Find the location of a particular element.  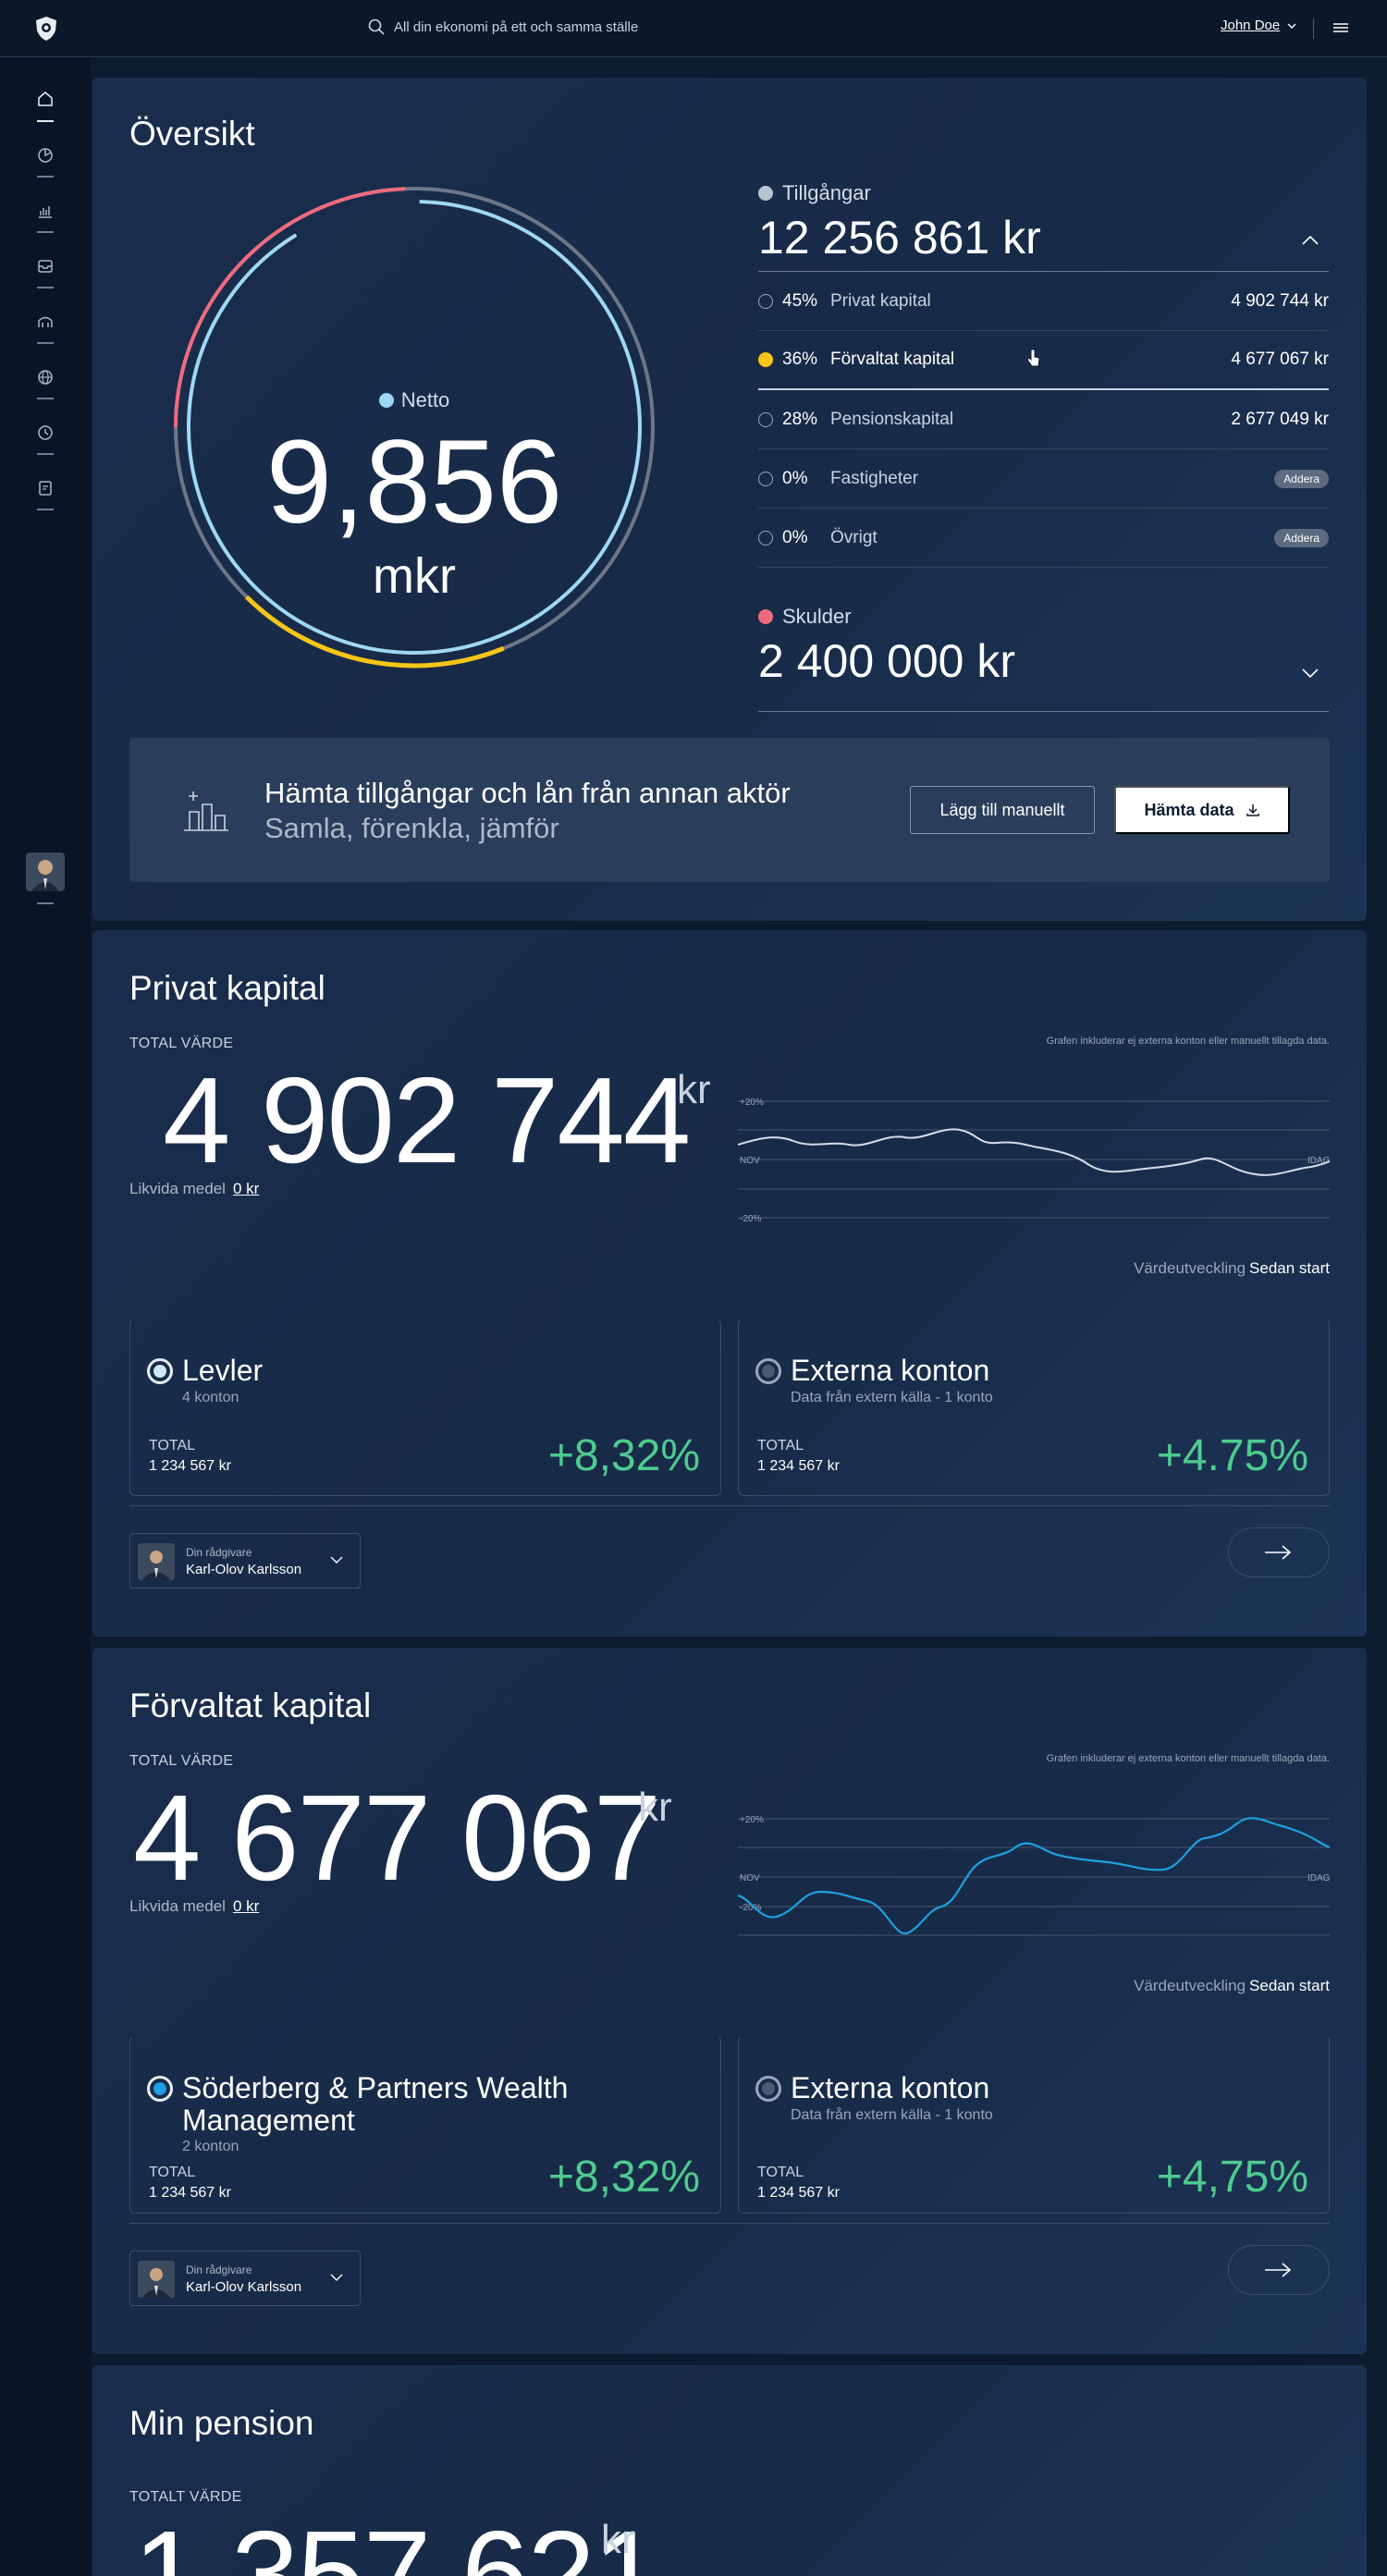

globe-icon is located at coordinates (45, 377).